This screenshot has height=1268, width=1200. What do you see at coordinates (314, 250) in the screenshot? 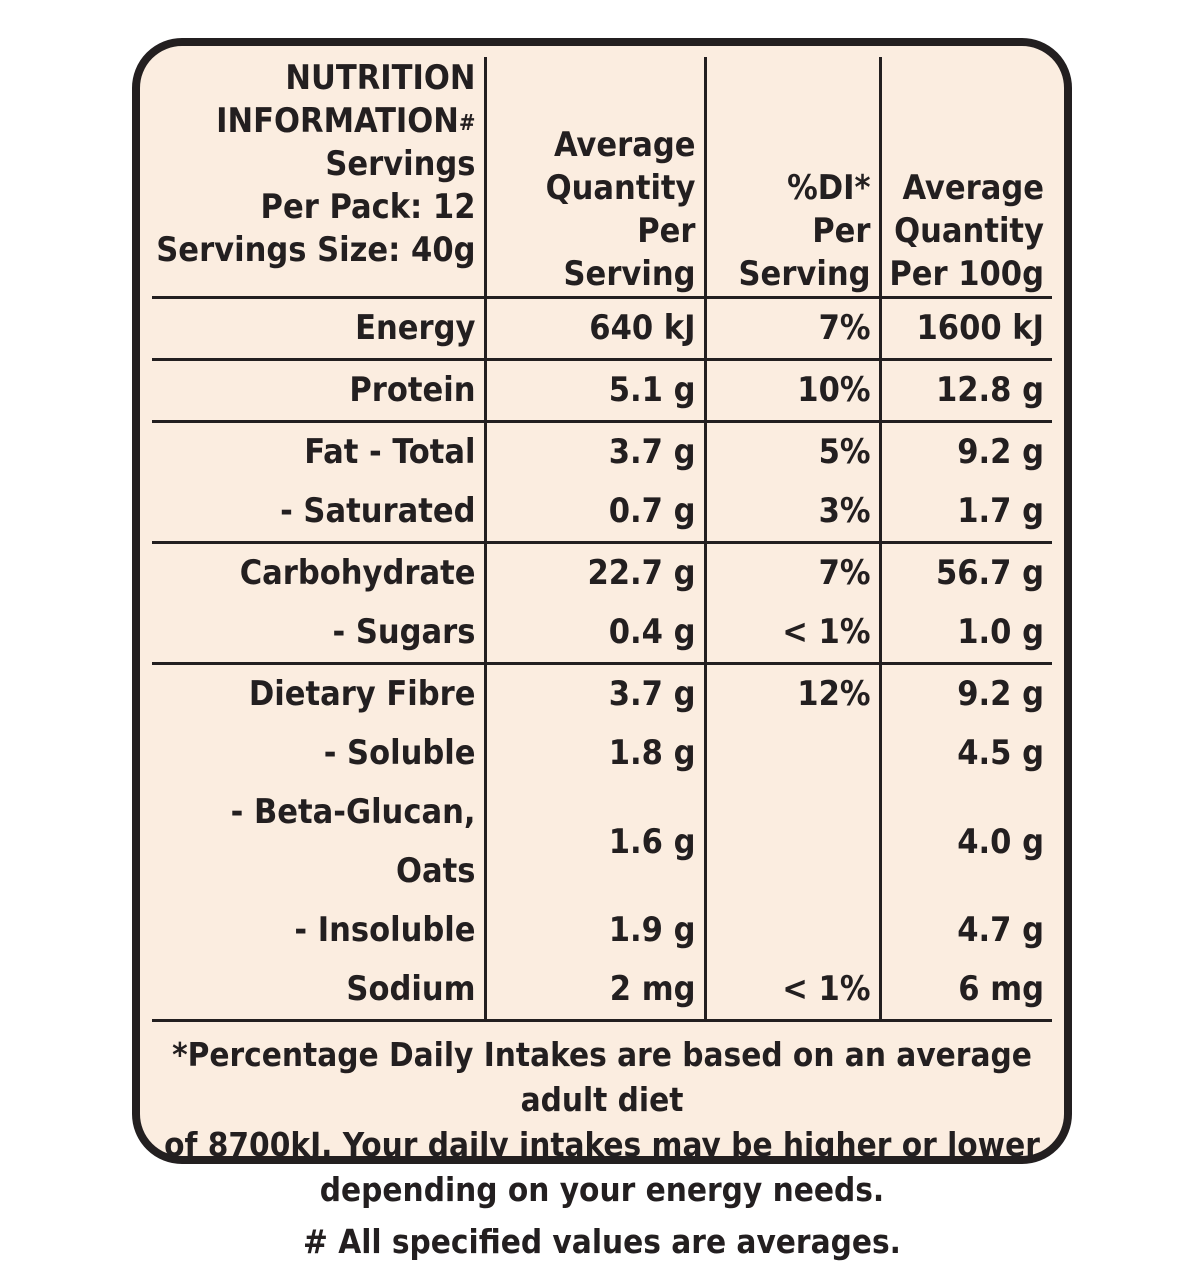
I see `header-serving-size: Servings Size: 40g` at bounding box center [314, 250].